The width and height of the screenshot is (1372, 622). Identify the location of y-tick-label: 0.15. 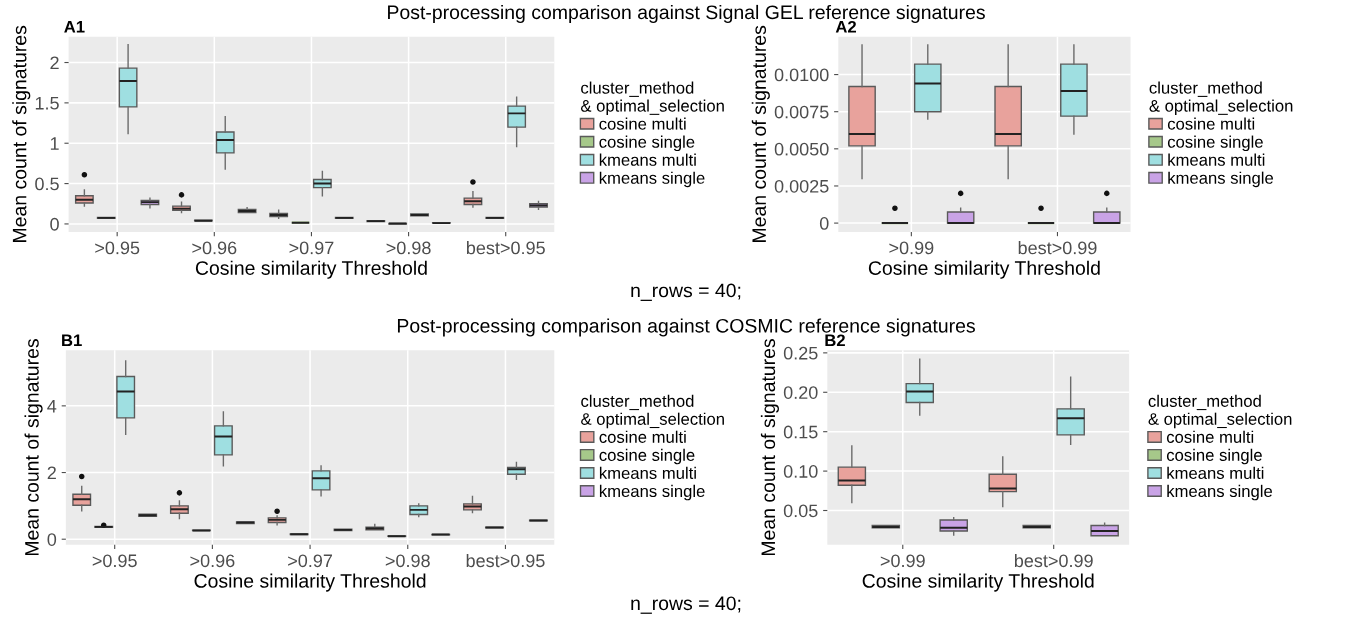
(800, 432).